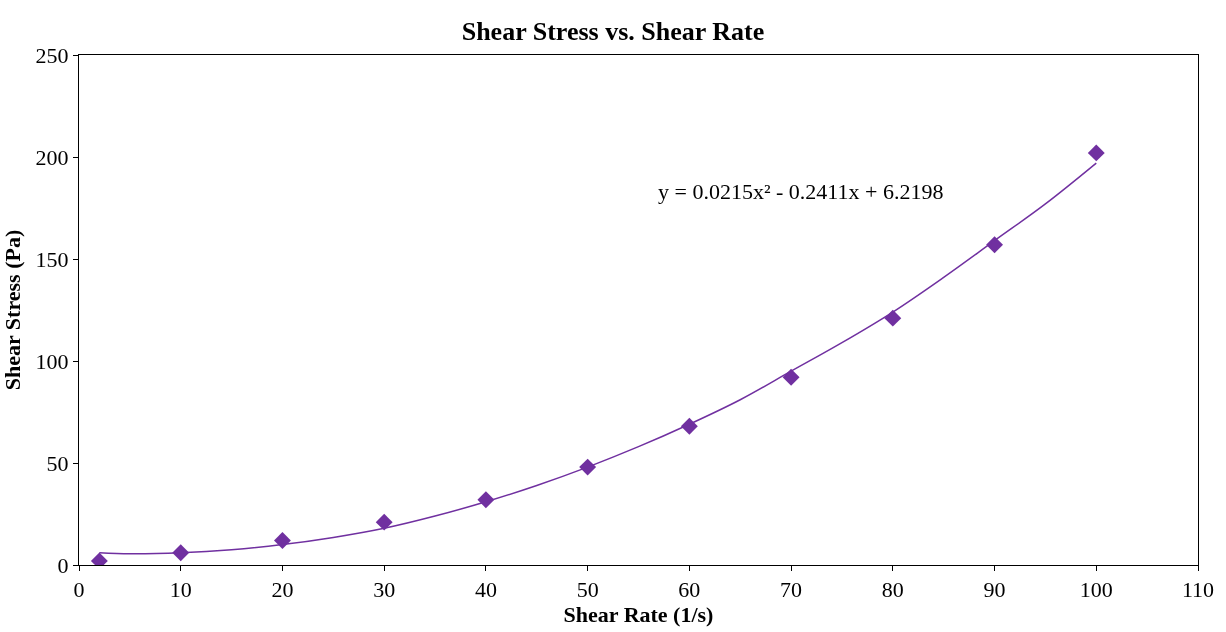 This screenshot has height=632, width=1226. Describe the element at coordinates (282, 590) in the screenshot. I see `x-tick-label: 20` at that location.